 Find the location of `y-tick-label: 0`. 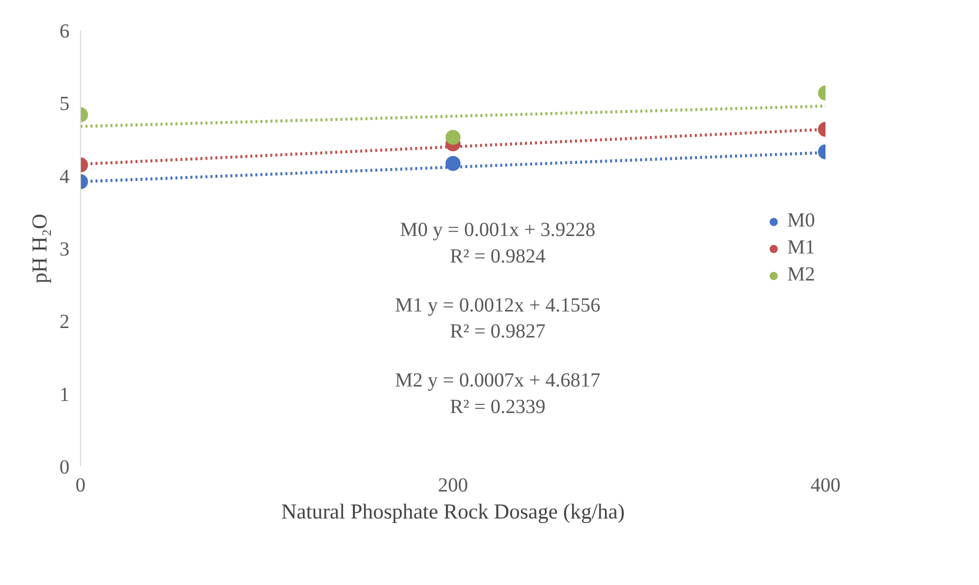

y-tick-label: 0 is located at coordinates (65, 467).